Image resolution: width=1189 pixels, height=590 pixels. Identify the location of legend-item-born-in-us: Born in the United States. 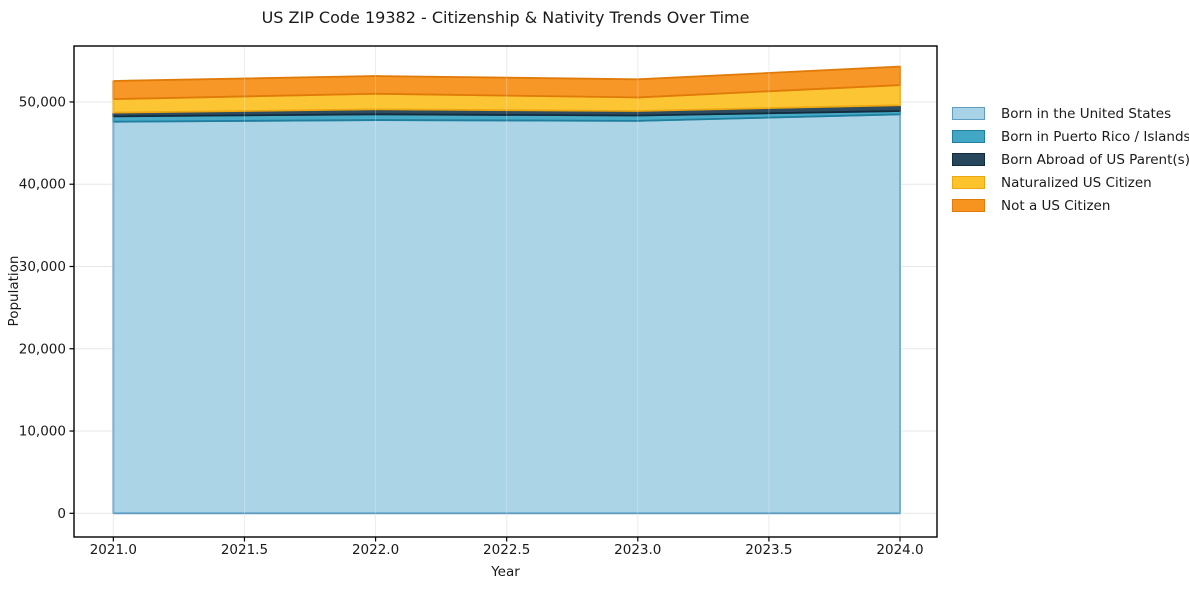
(1070, 113).